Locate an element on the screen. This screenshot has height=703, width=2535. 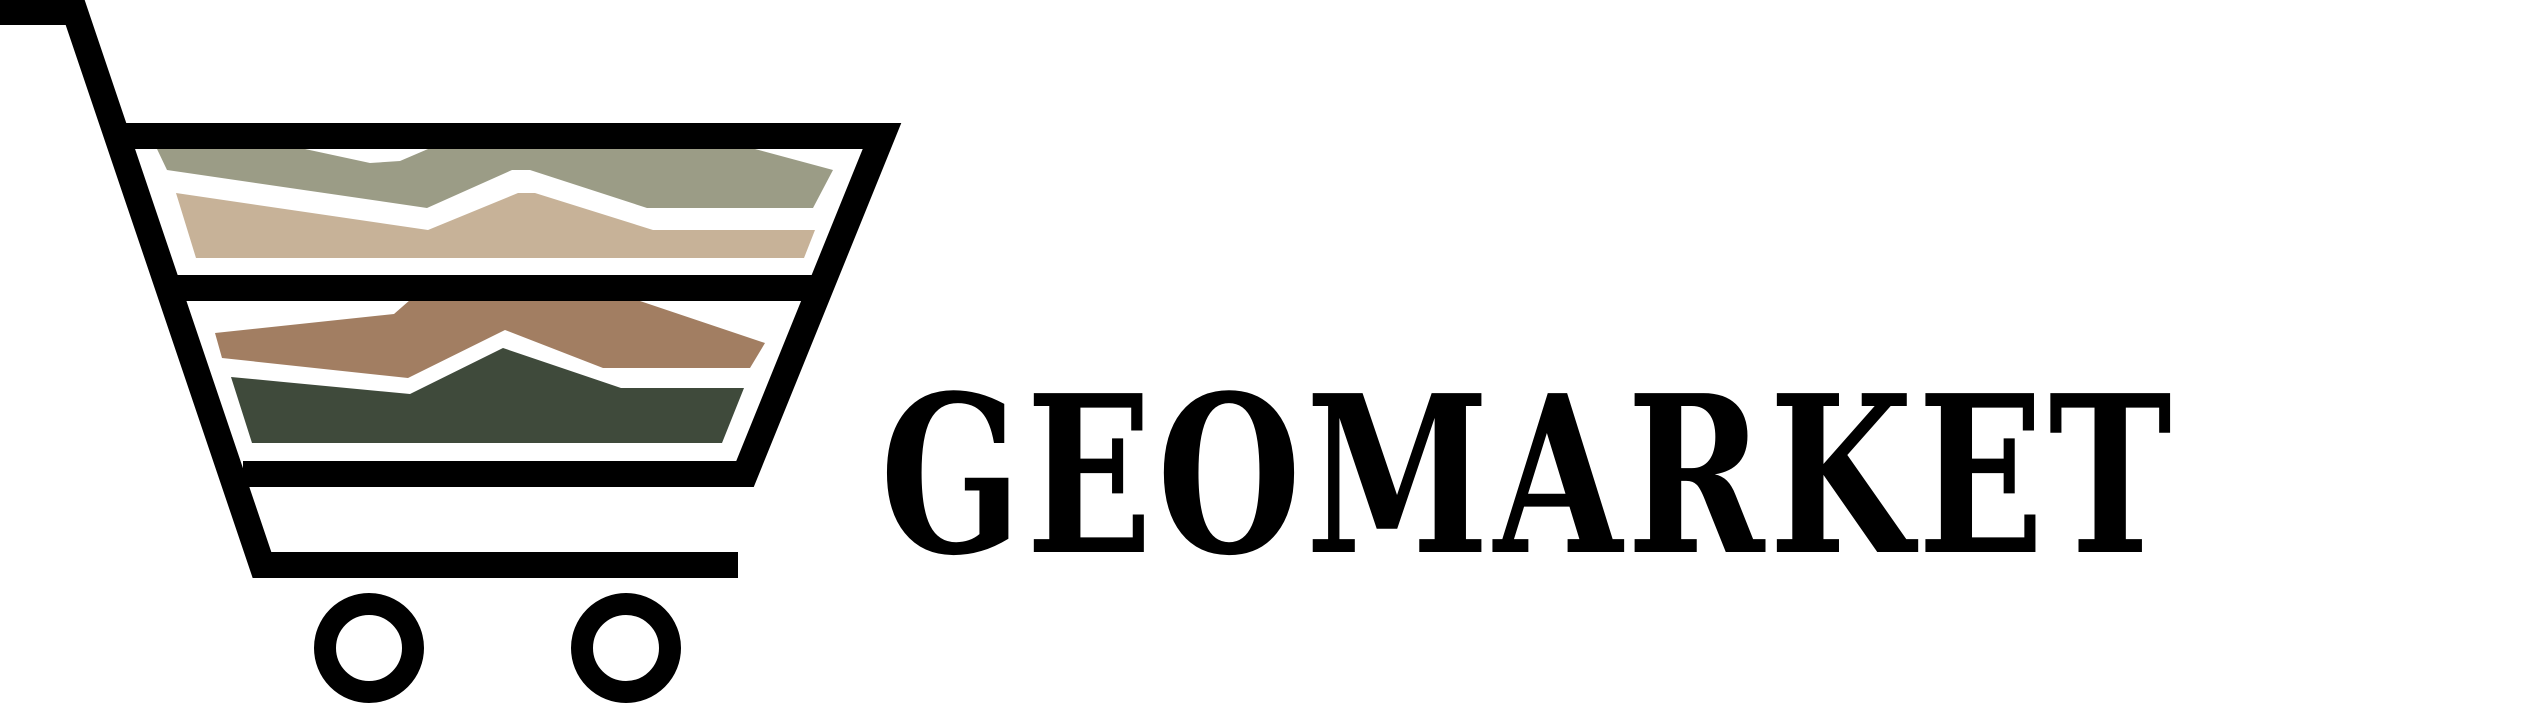
stratum-moss is located at coordinates (487, 395).